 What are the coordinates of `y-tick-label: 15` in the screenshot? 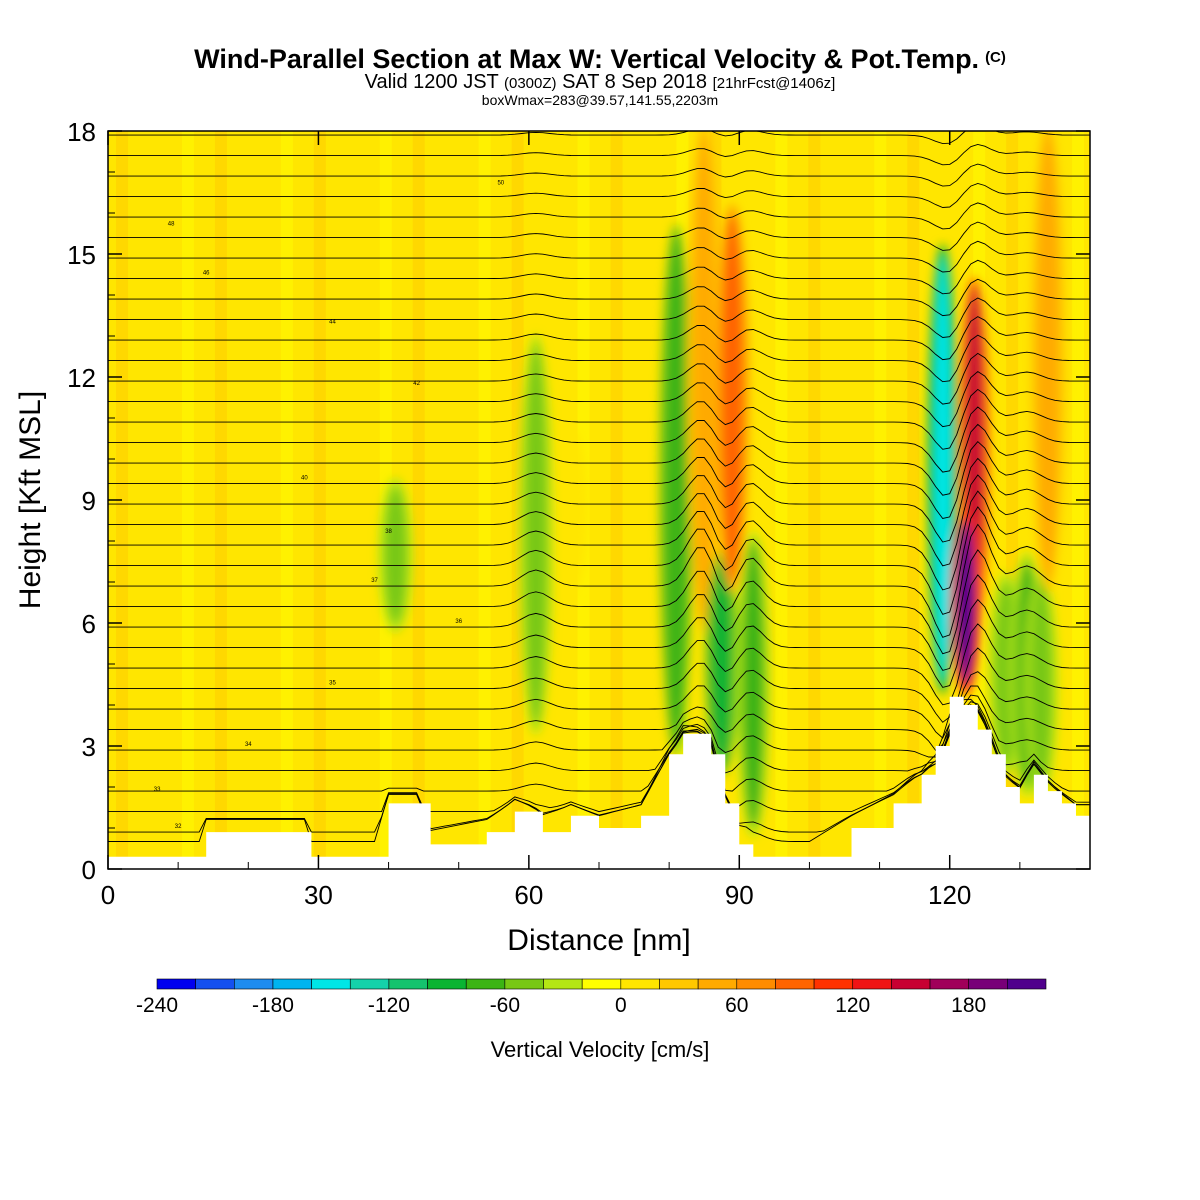 It's located at (81, 255).